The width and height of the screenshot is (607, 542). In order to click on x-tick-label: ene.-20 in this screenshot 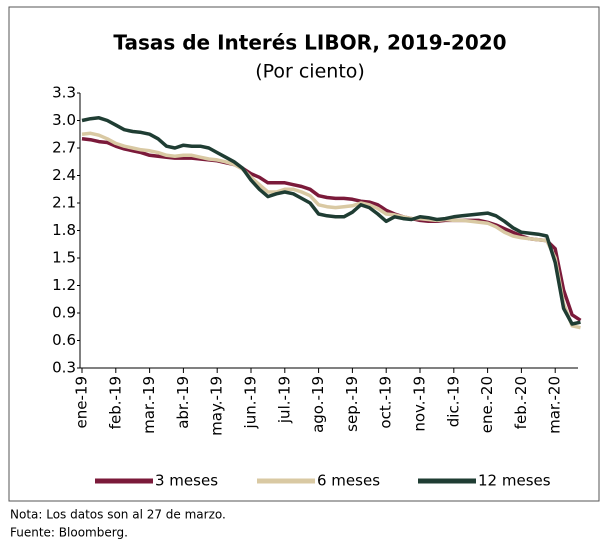, I will do `click(487, 404)`.